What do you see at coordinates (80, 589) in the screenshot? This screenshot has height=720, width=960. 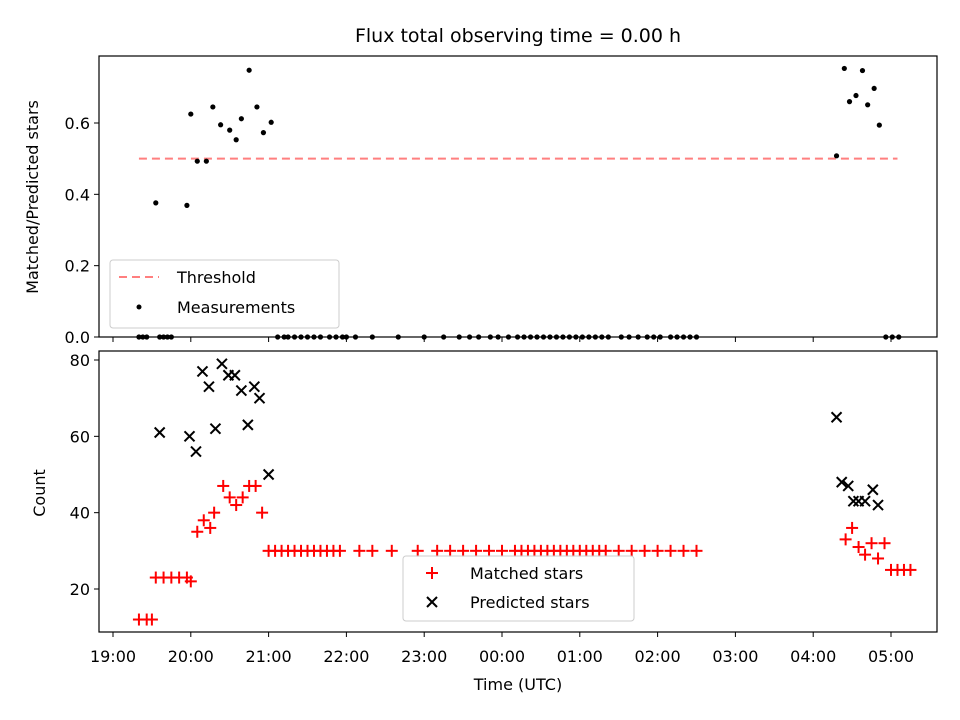 I see `bottom-y-tick-label: 20` at bounding box center [80, 589].